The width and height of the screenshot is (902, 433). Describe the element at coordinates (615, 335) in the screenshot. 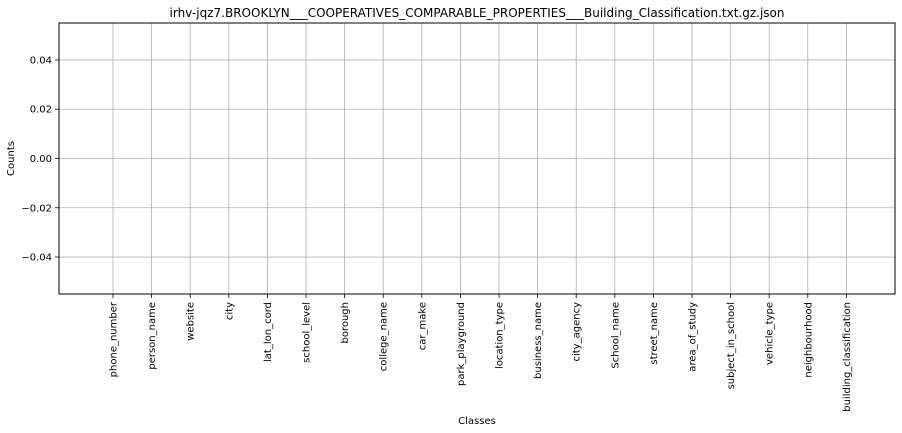

I see `x-tick-label: School_name` at that location.